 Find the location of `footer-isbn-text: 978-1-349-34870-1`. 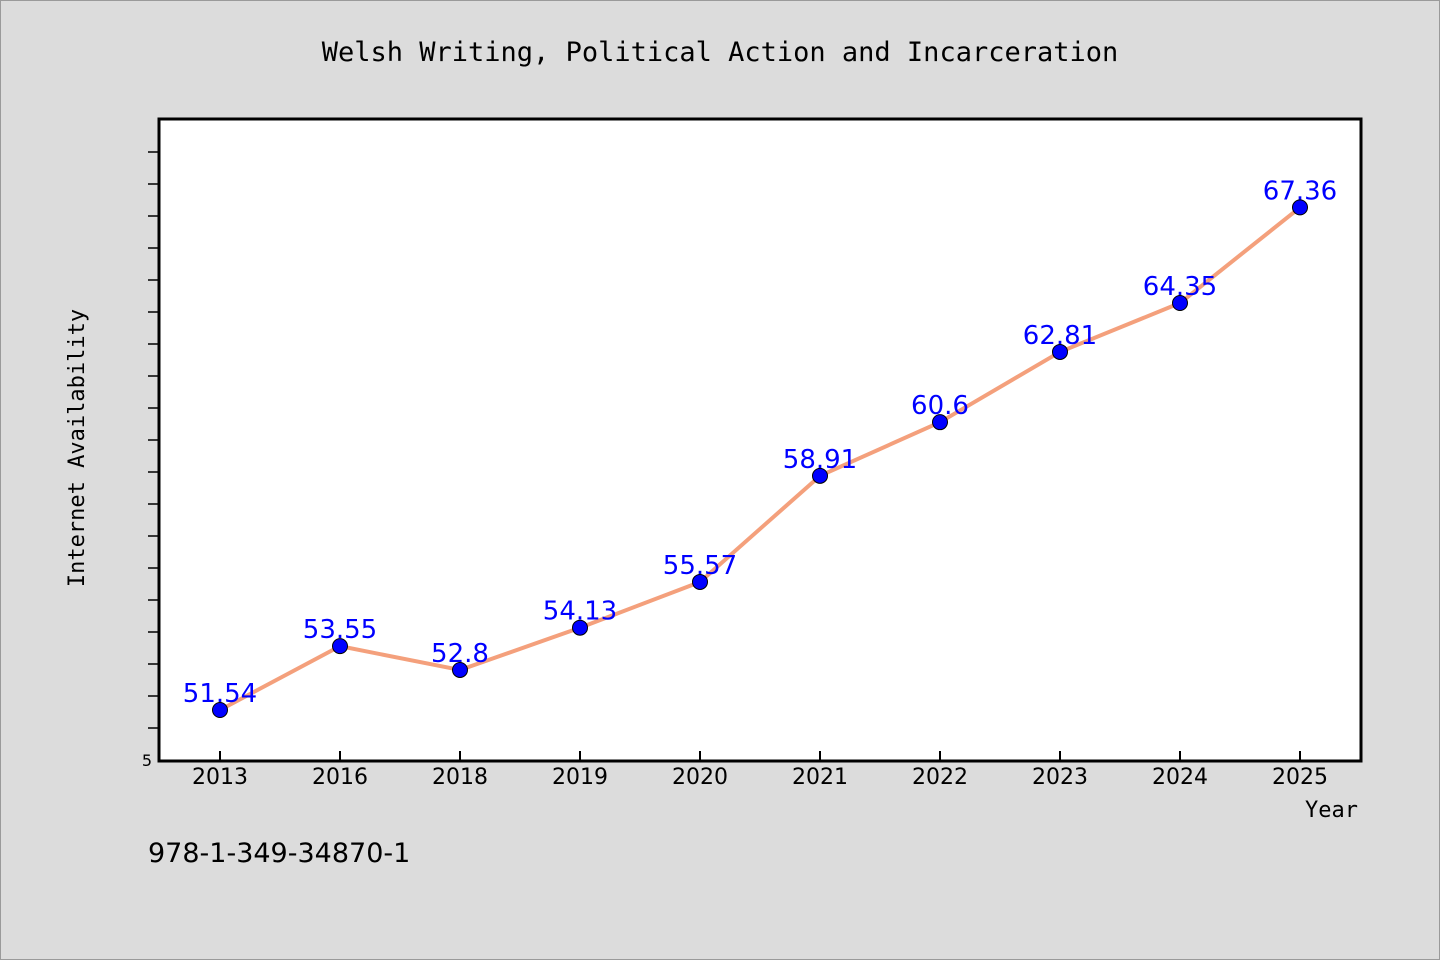

footer-isbn-text: 978-1-349-34870-1 is located at coordinates (279, 853).